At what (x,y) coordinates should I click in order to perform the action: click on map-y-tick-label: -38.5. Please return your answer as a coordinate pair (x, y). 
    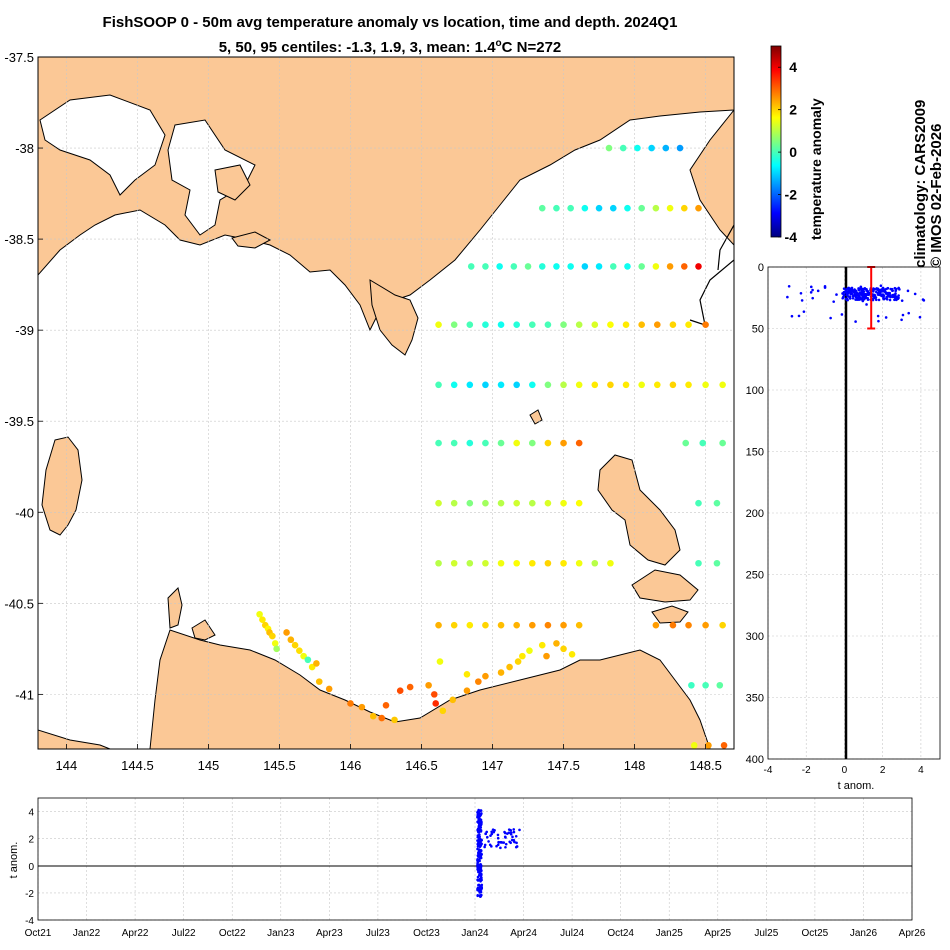
    Looking at the image, I should click on (19, 239).